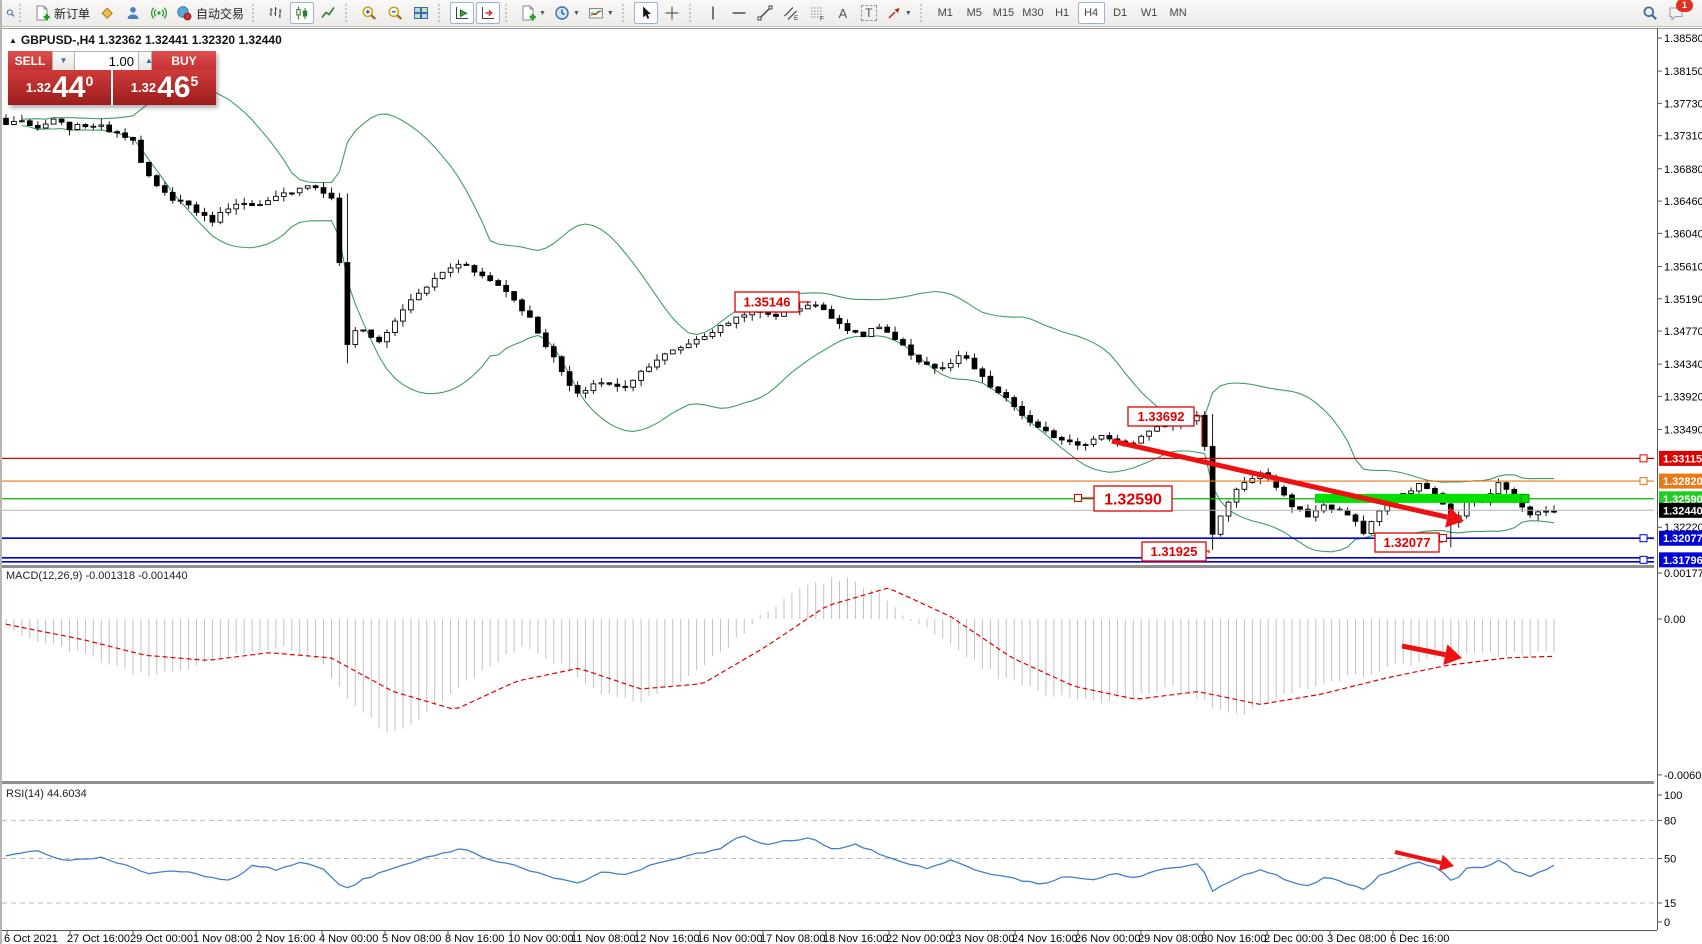 The height and width of the screenshot is (944, 1702). What do you see at coordinates (1673, 796) in the screenshot?
I see `svg-text: 100` at bounding box center [1673, 796].